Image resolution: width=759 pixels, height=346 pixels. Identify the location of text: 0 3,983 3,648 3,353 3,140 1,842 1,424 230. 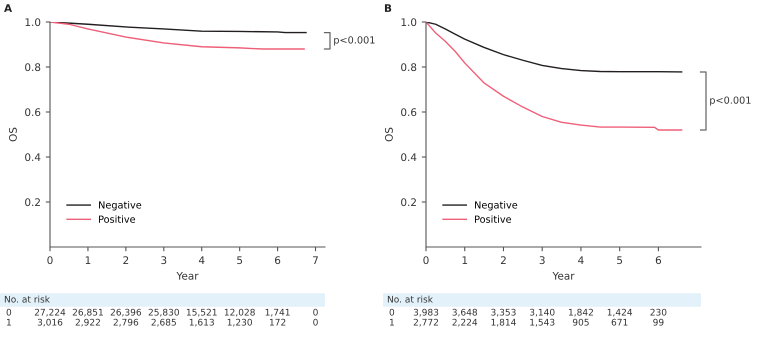
(528, 312).